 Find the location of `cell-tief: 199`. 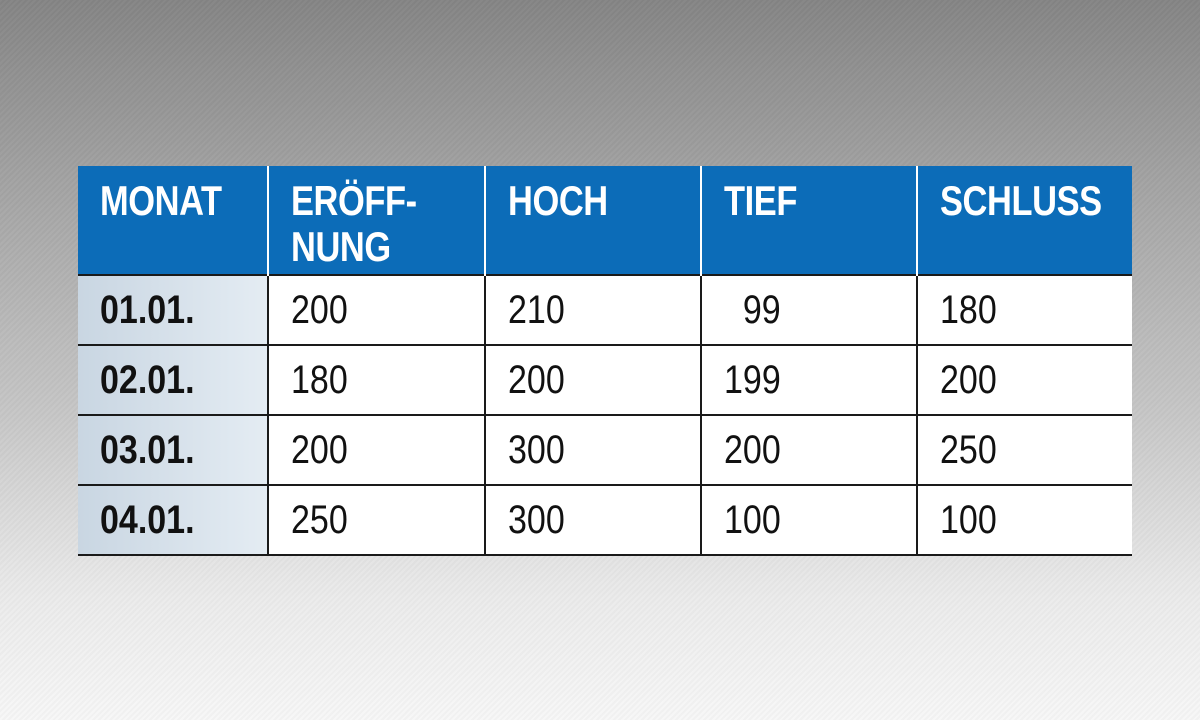

cell-tief: 199 is located at coordinates (808, 379).